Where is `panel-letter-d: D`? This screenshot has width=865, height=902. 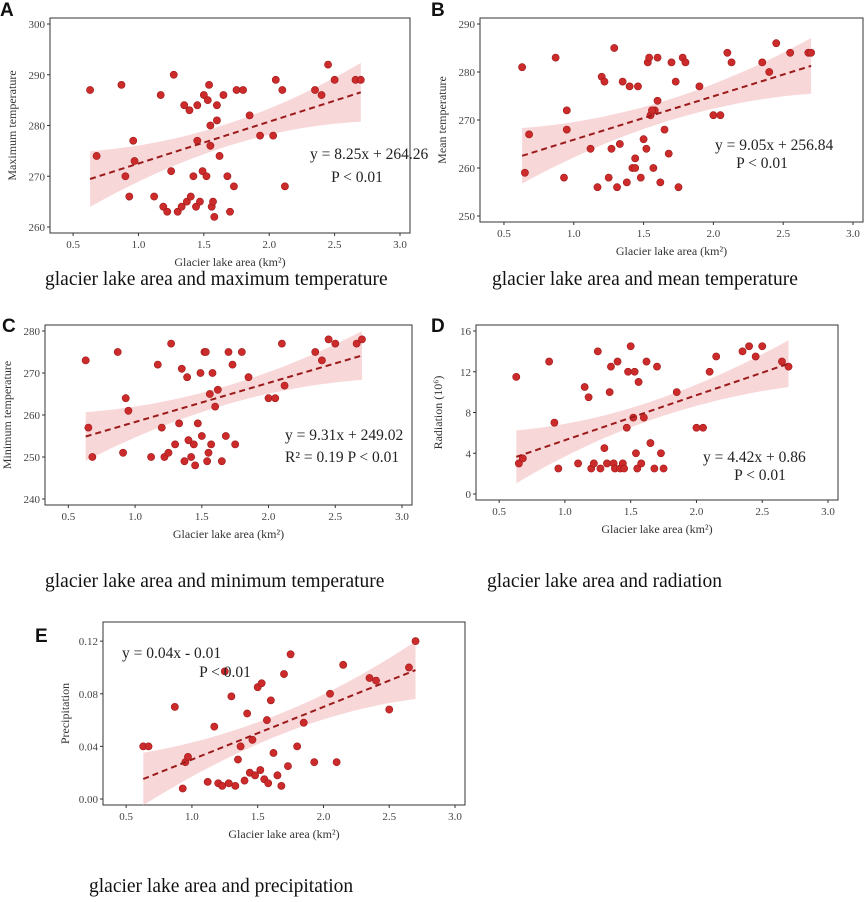
panel-letter-d: D is located at coordinates (438, 326).